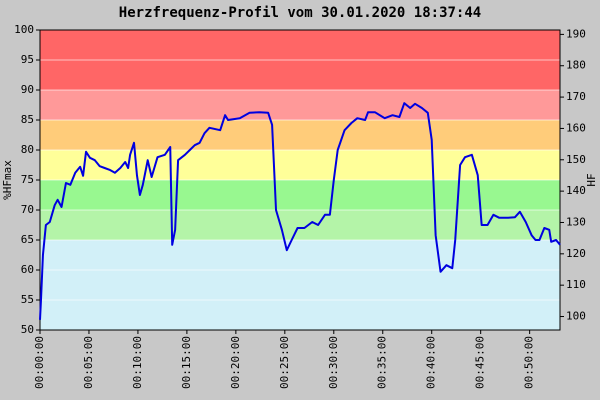  Describe the element at coordinates (27, 299) in the screenshot. I see `y-tick-label: 55` at that location.